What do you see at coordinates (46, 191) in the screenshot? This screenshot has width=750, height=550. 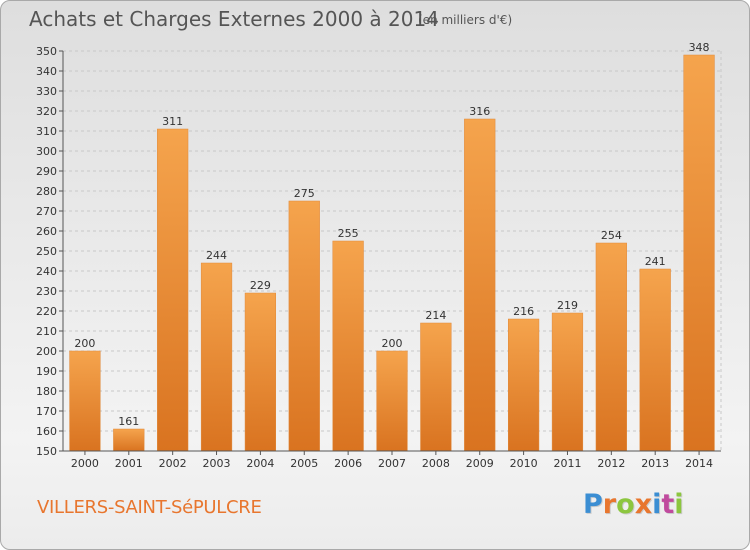 I see `y-tick-label: 280` at bounding box center [46, 191].